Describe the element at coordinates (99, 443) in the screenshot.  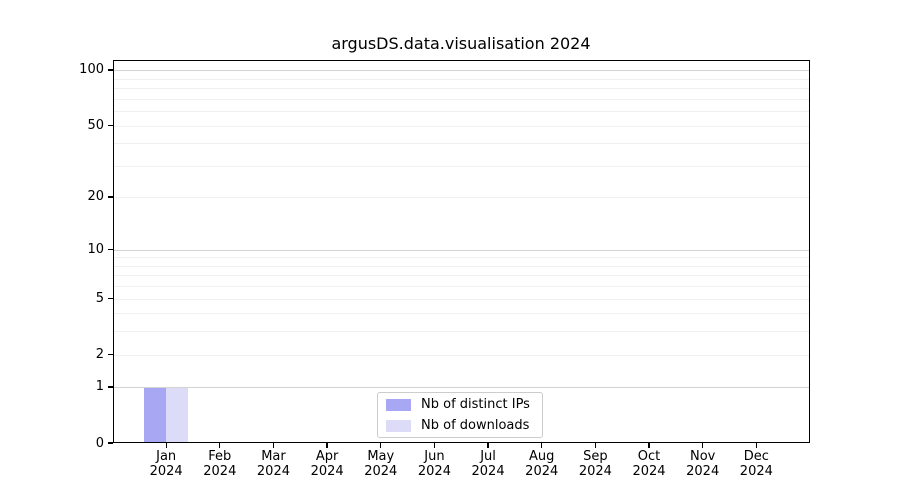
I see `y-tick-label: 0` at that location.